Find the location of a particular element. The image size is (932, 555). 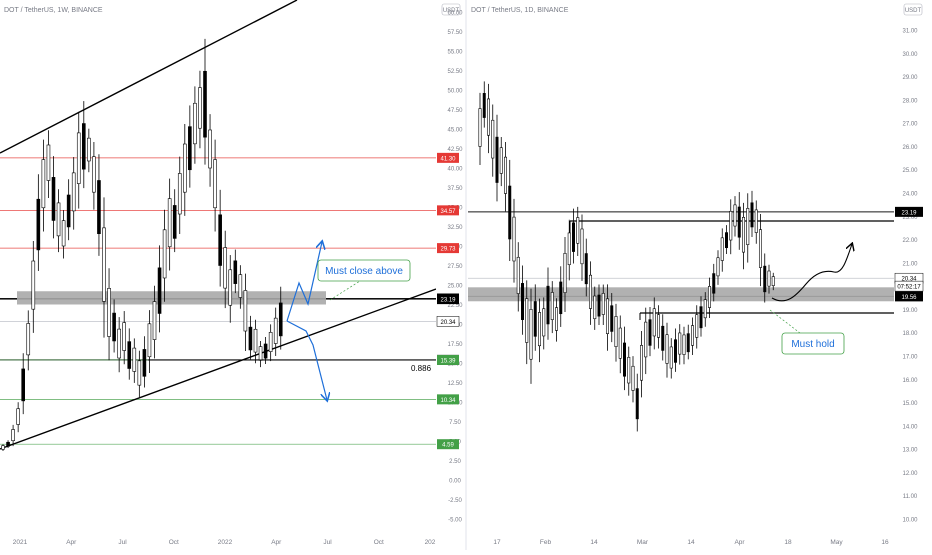

l-y-tick-label: -2.50 is located at coordinates (455, 501).